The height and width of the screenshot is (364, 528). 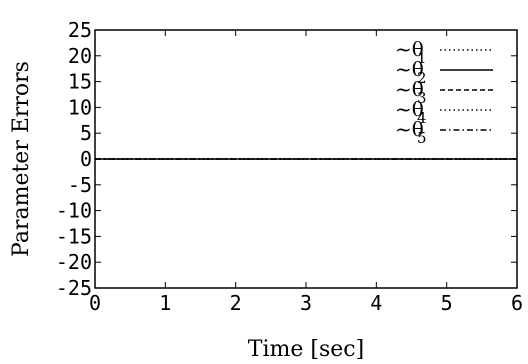 I want to click on legend-label-5: ~θ, so click(x=409, y=129).